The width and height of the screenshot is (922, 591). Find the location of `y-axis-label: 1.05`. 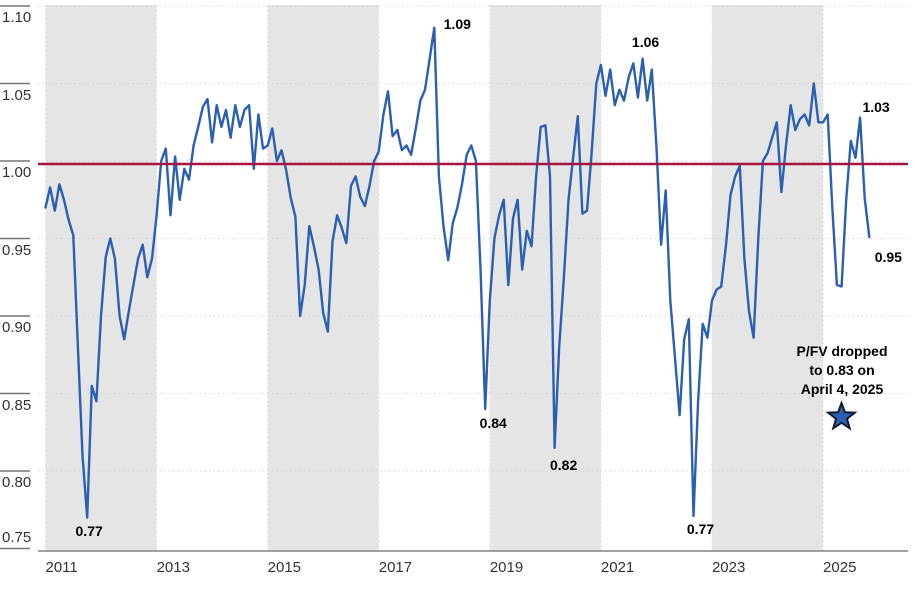

y-axis-label: 1.05 is located at coordinates (17, 95).